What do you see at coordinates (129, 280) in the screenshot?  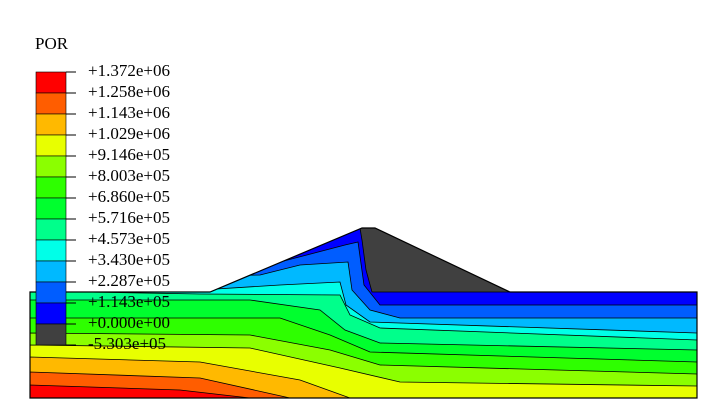 I see `legend-label: +2.287e+05` at bounding box center [129, 280].